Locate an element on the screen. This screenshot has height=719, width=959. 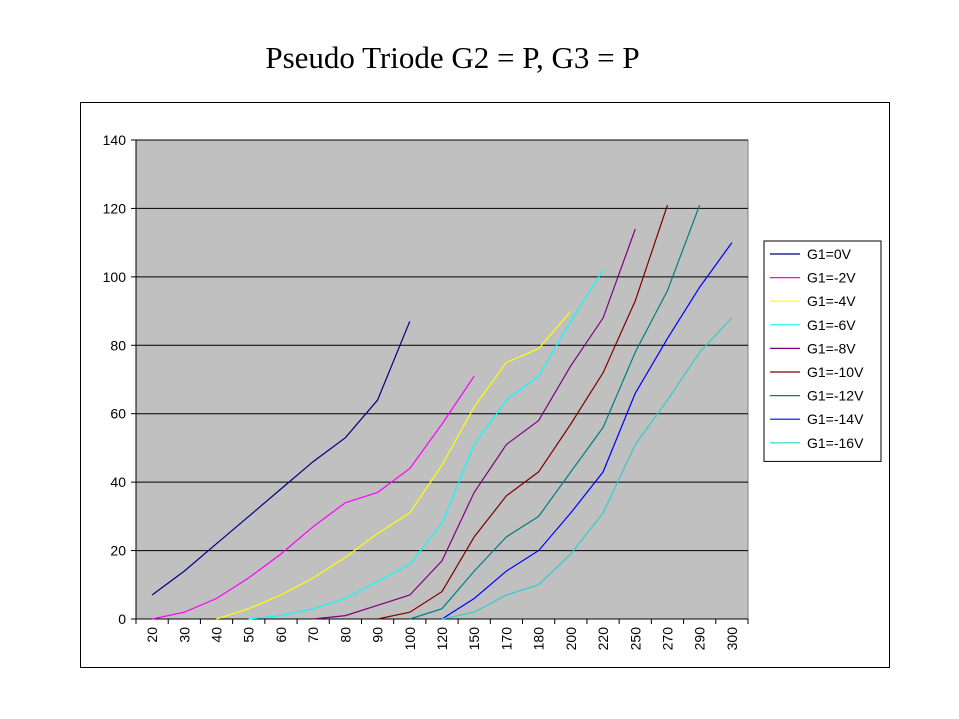
x-tick-label: 300 is located at coordinates (732, 639).